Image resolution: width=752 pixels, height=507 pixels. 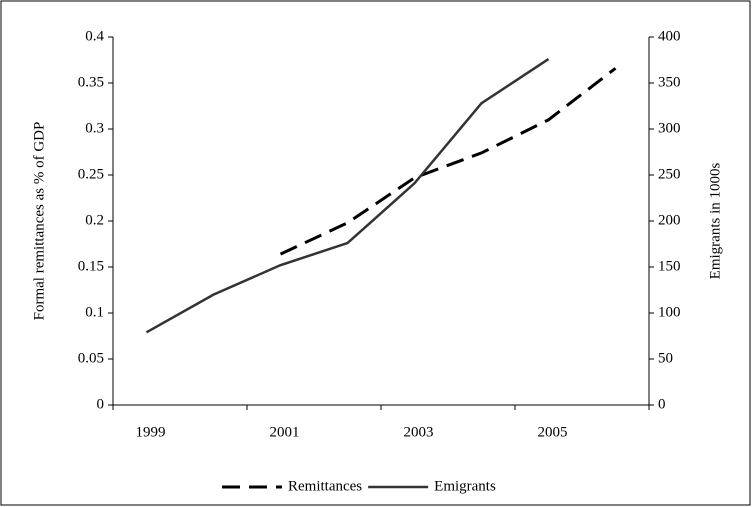 What do you see at coordinates (669, 174) in the screenshot?
I see `y2-tick-label: 250` at bounding box center [669, 174].